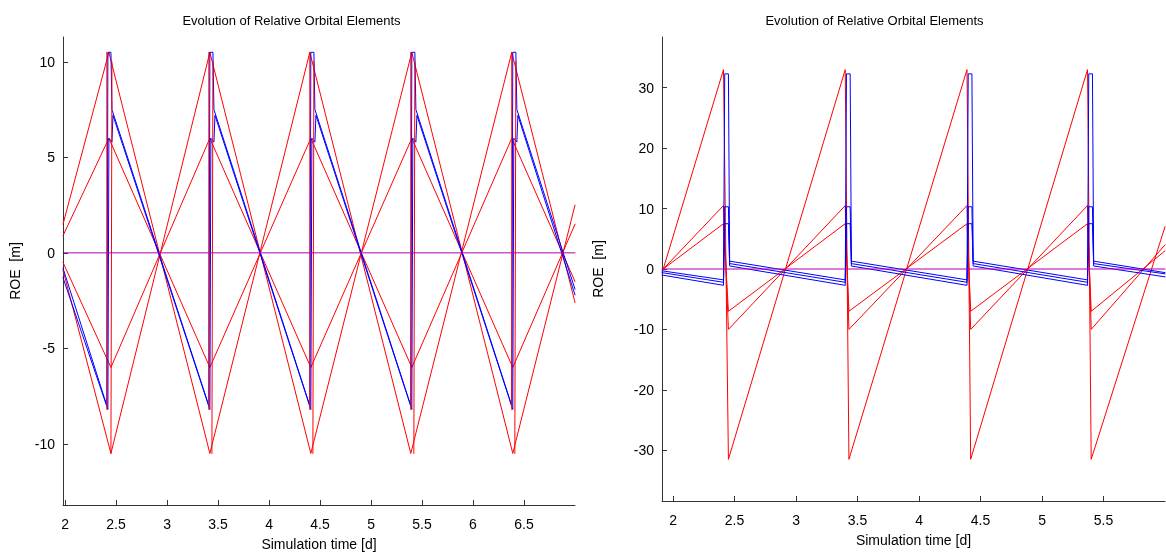 The width and height of the screenshot is (1166, 557). Describe the element at coordinates (473, 524) in the screenshot. I see `x-tick-label: 6` at that location.